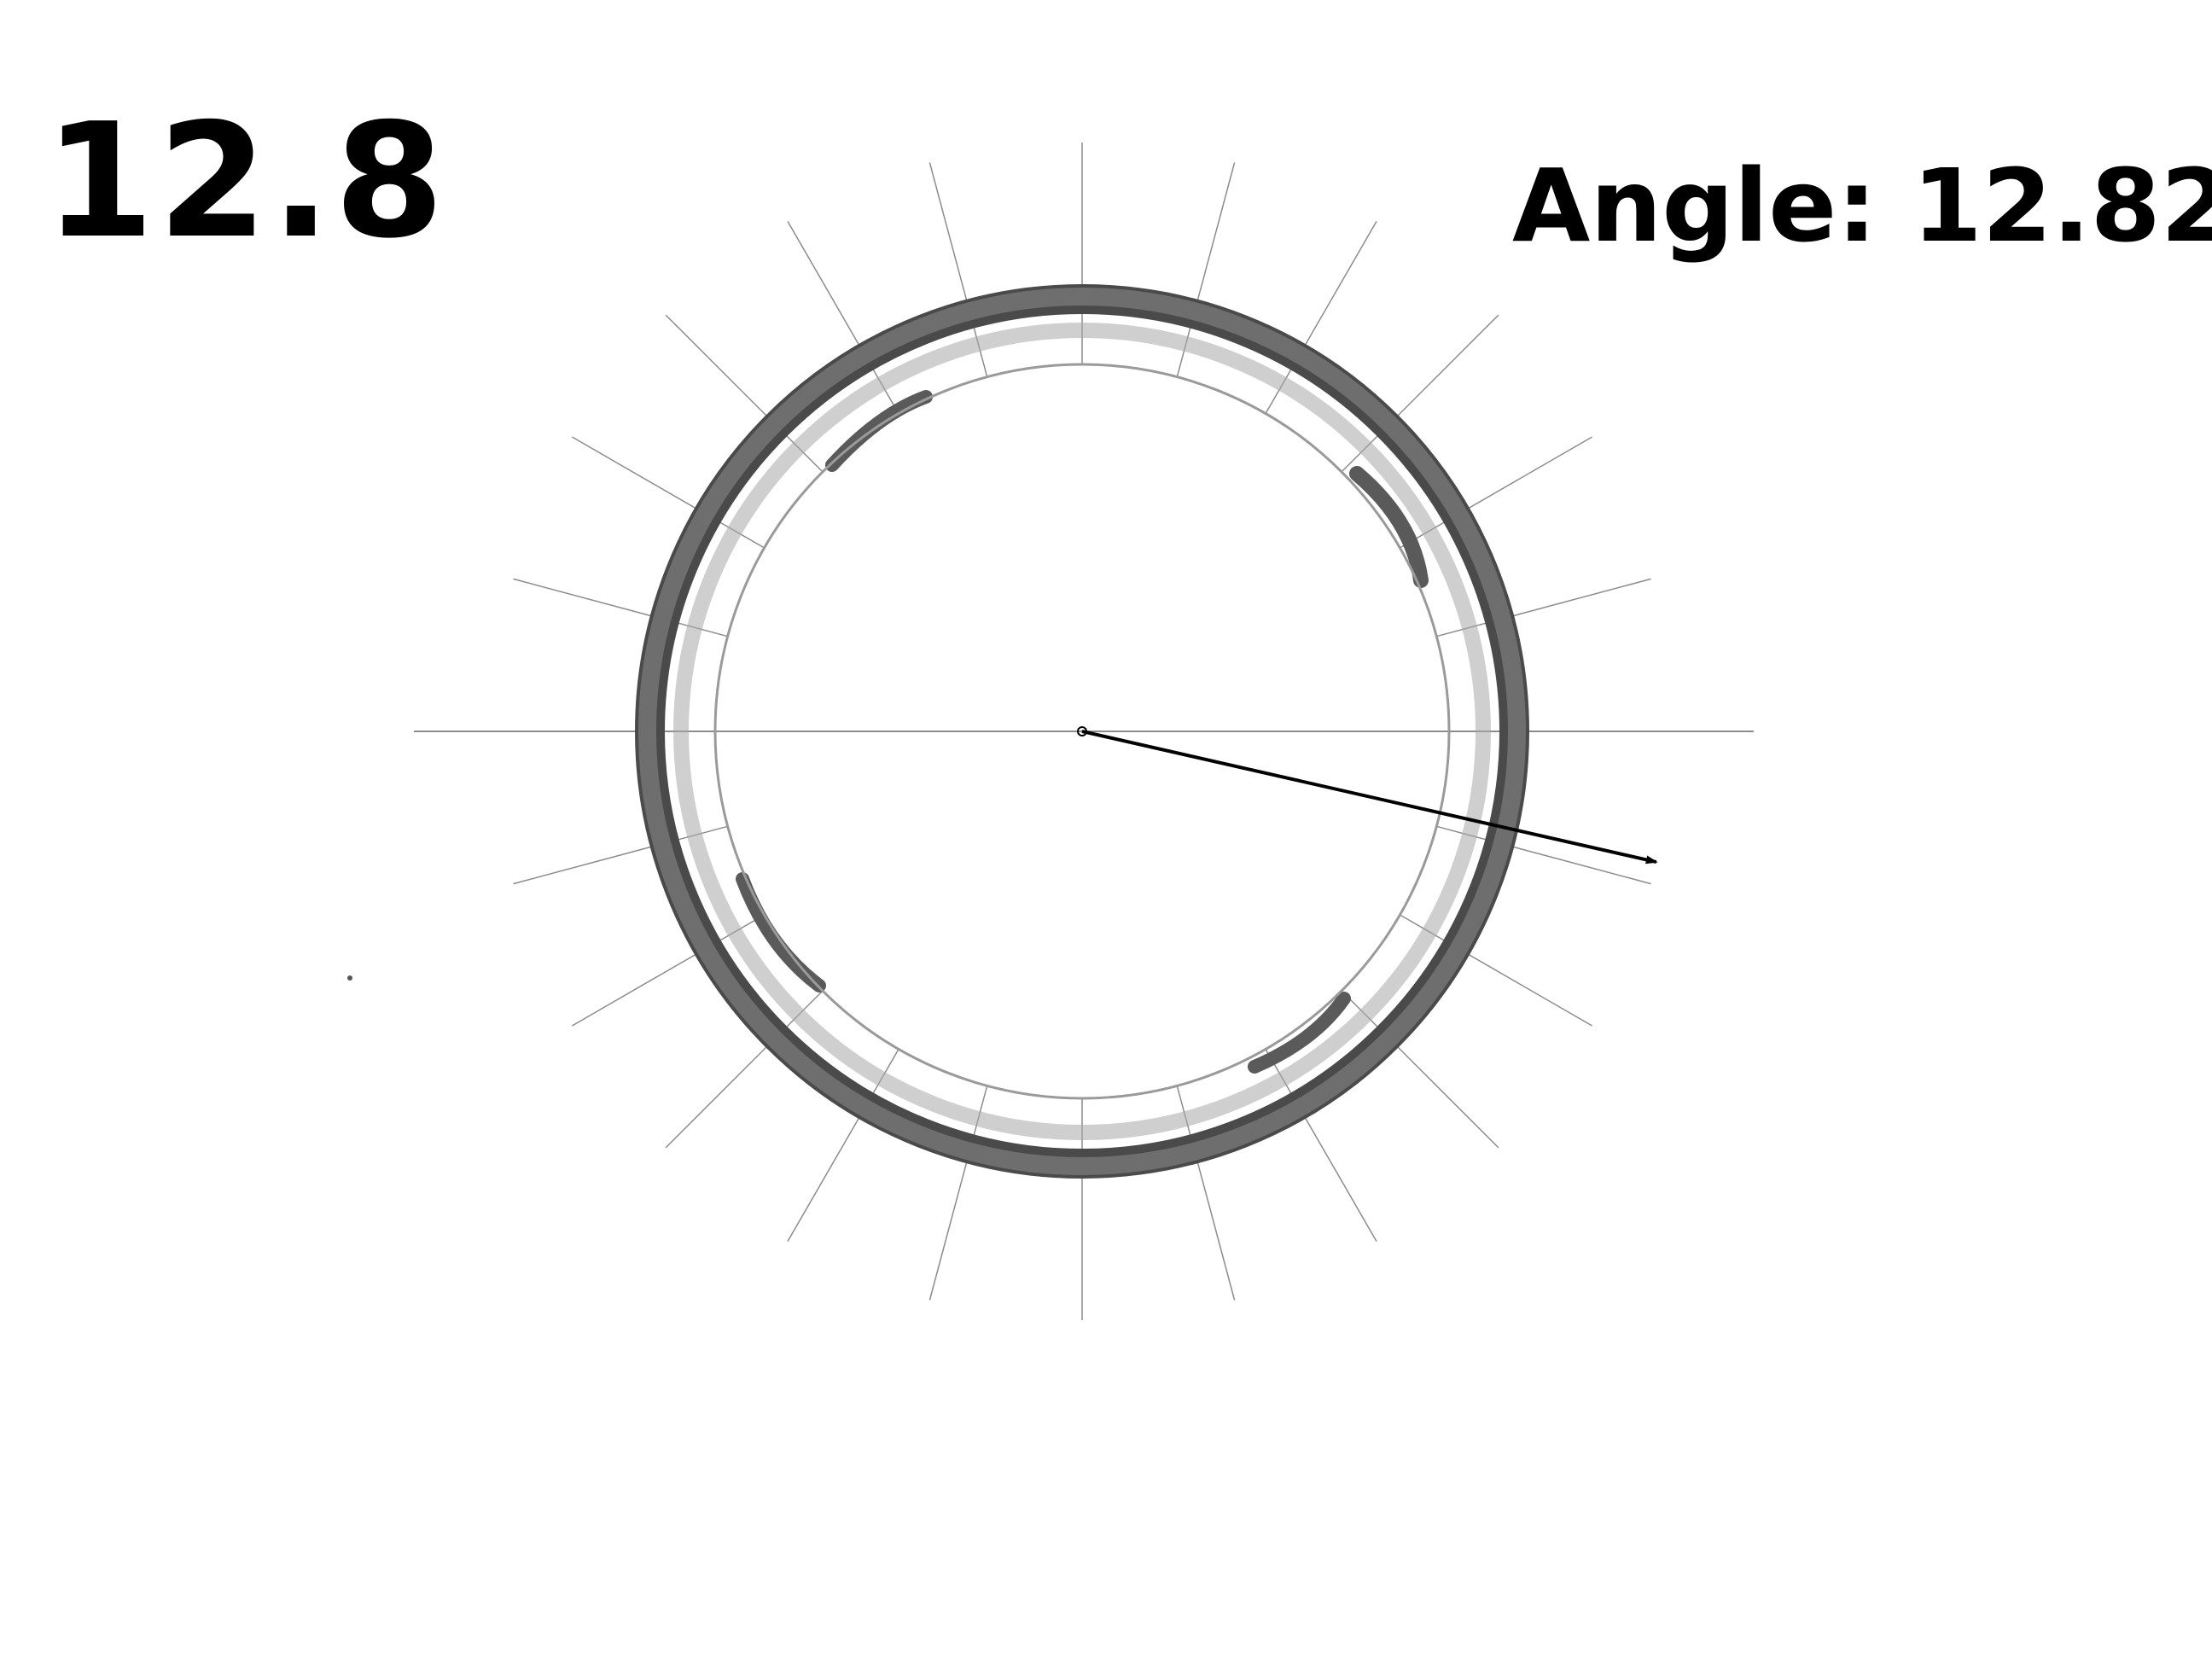 This screenshot has width=2212, height=1659. Describe the element at coordinates (246, 181) in the screenshot. I see `large-angle-value: 12.8` at that location.